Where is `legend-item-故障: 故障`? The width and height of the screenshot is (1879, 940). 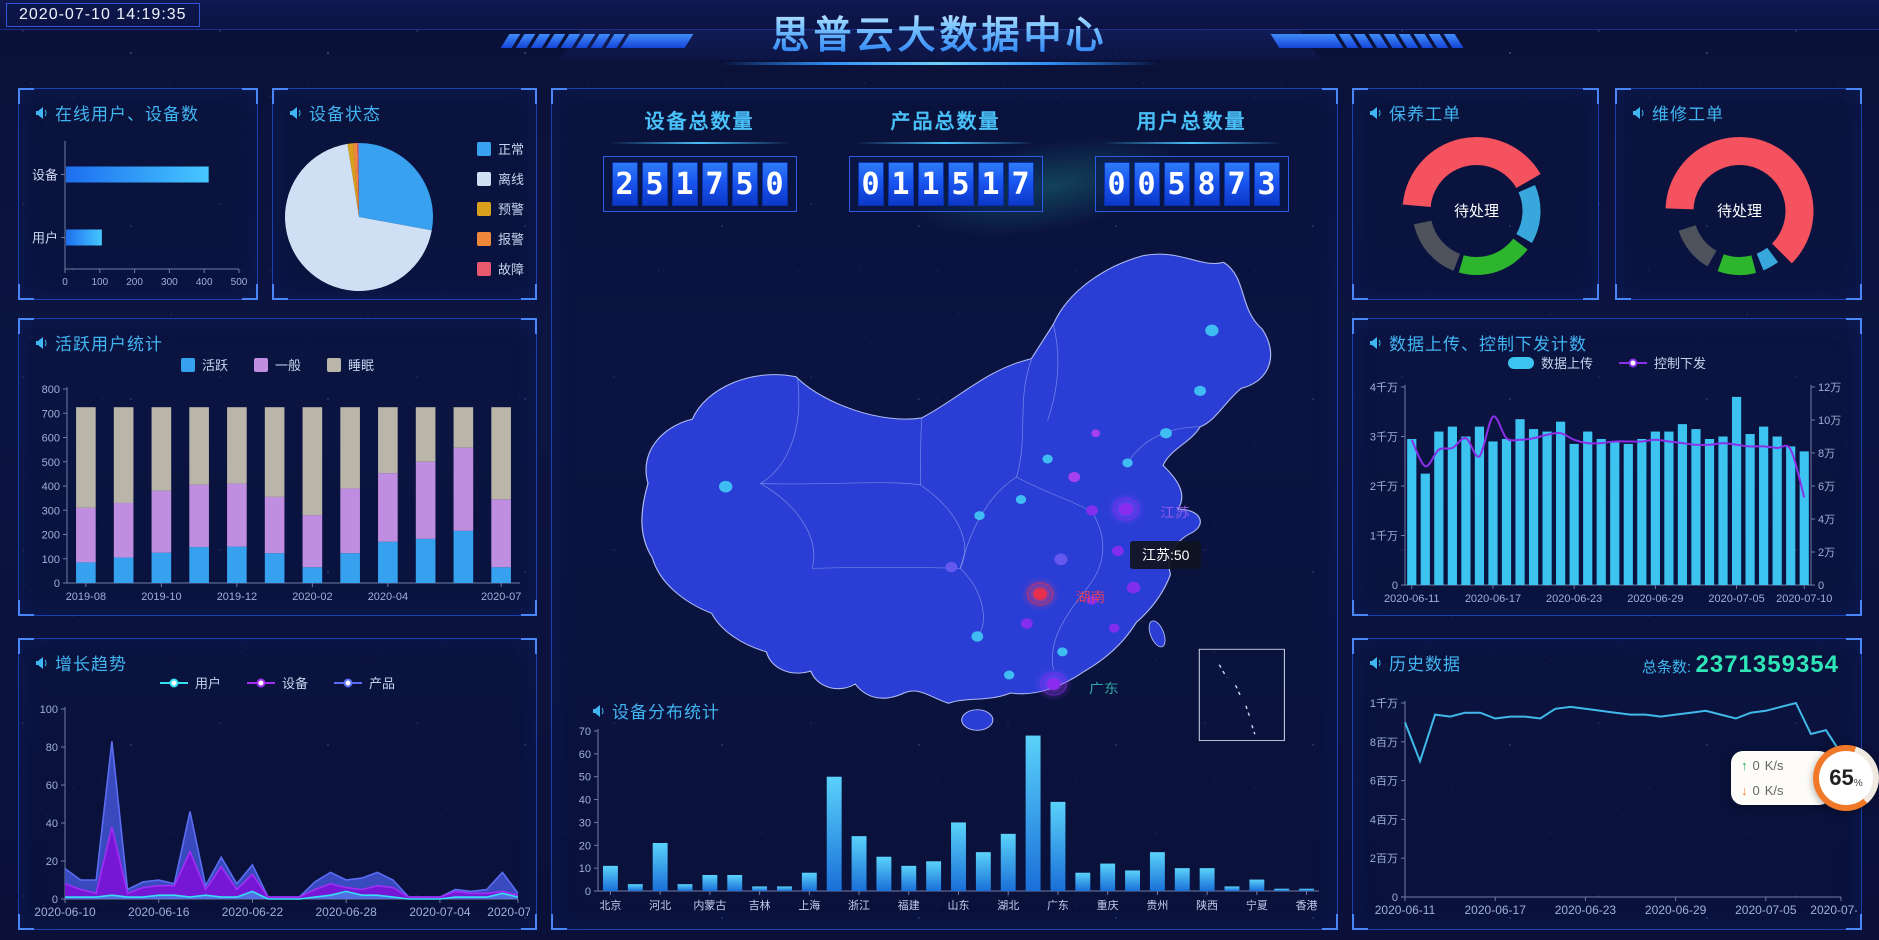
legend-item-故障: 故障 is located at coordinates (500, 268).